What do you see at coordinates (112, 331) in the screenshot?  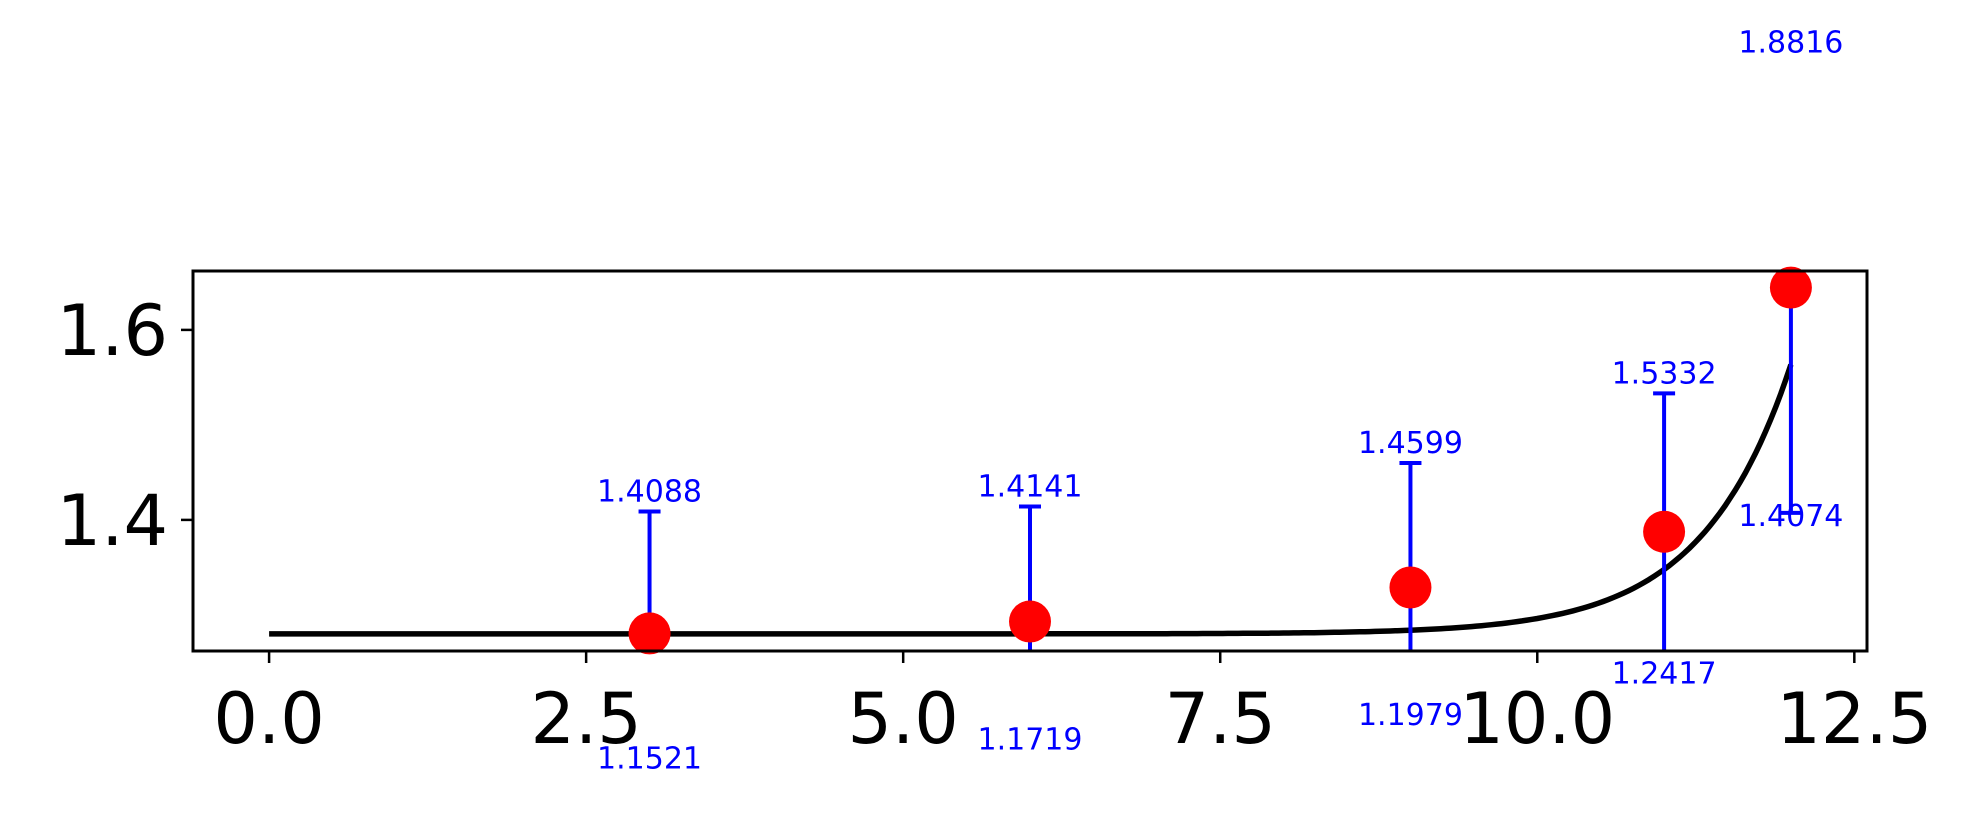 I see `y-tick-label: 1.6` at bounding box center [112, 331].